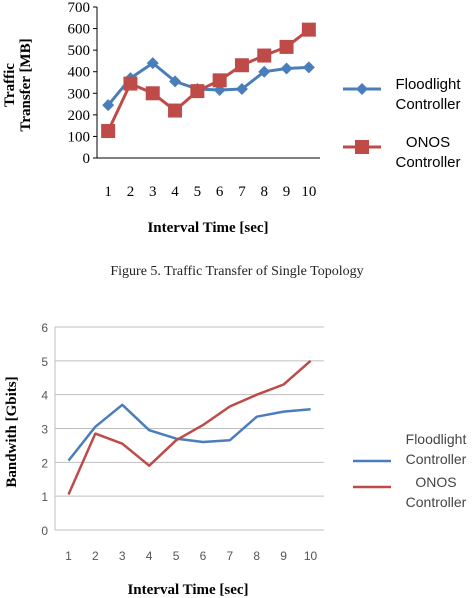  I want to click on y-tick-label: 6, so click(44, 328).